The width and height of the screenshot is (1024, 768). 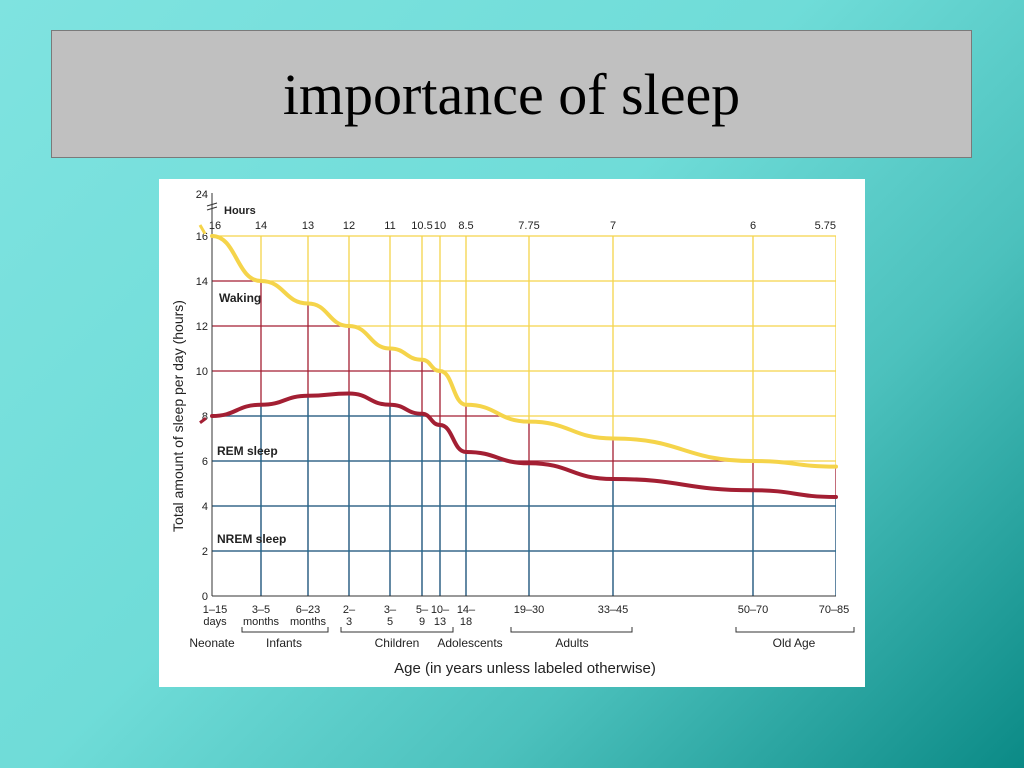 What do you see at coordinates (240, 298) in the screenshot?
I see `region-label-0: Waking` at bounding box center [240, 298].